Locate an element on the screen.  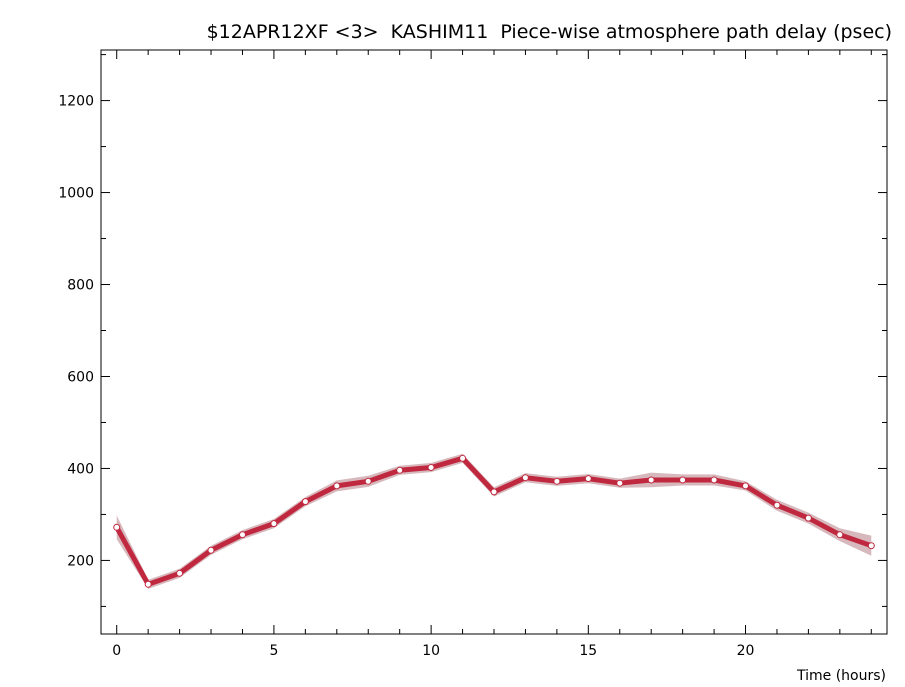
x-tick-label: 5 is located at coordinates (273, 651).